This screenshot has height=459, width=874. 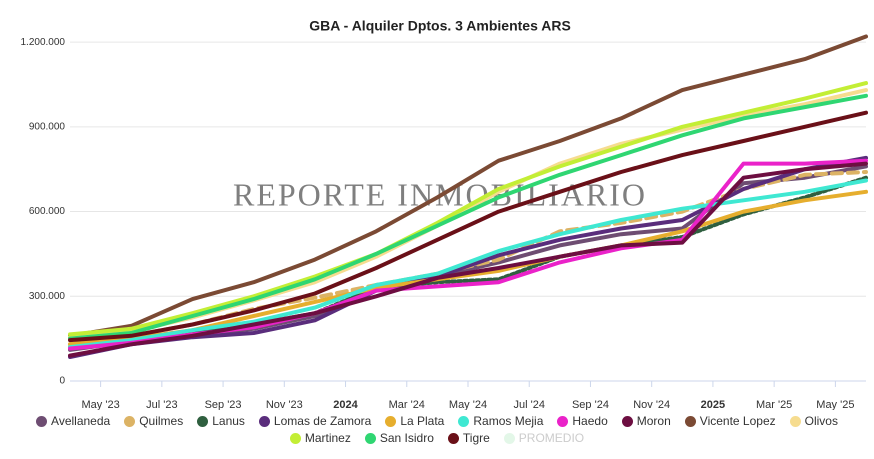 I want to click on y-tick-label: 300.000, so click(x=47, y=296).